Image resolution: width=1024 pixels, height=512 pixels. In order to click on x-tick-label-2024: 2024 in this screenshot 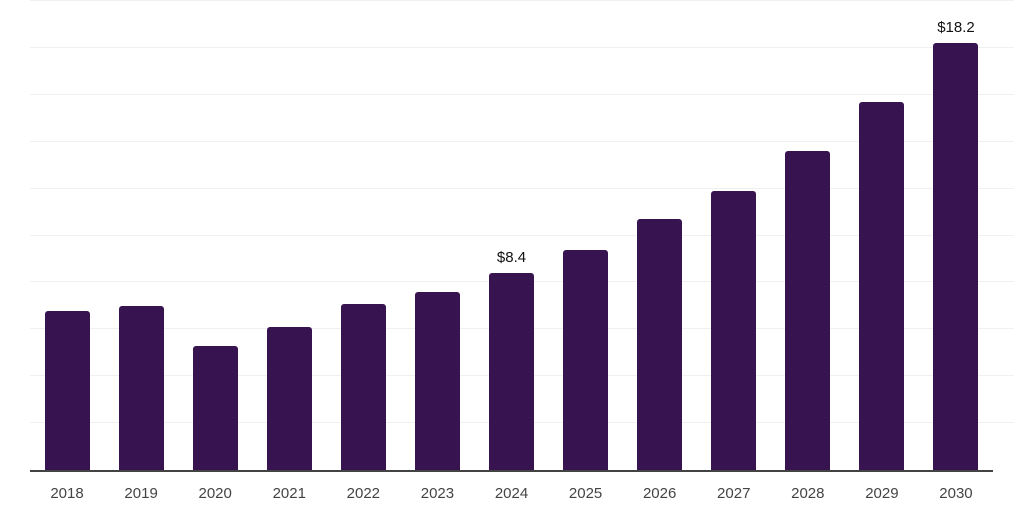, I will do `click(511, 493)`.